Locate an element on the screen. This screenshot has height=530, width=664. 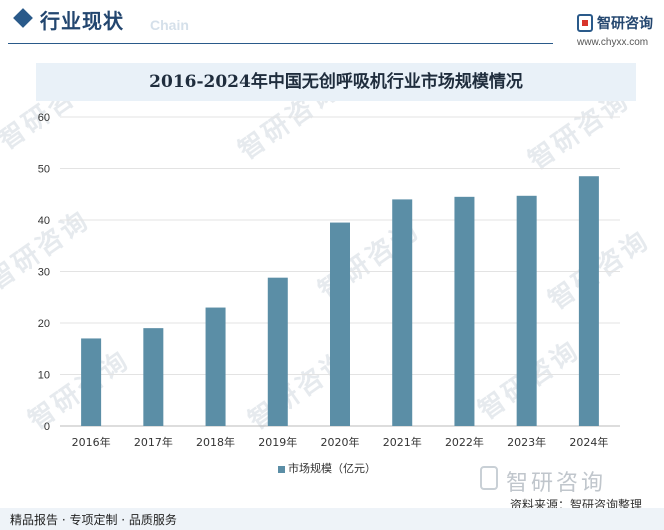
brand-logo-watermark: 智研咨询 is located at coordinates (570, 480).